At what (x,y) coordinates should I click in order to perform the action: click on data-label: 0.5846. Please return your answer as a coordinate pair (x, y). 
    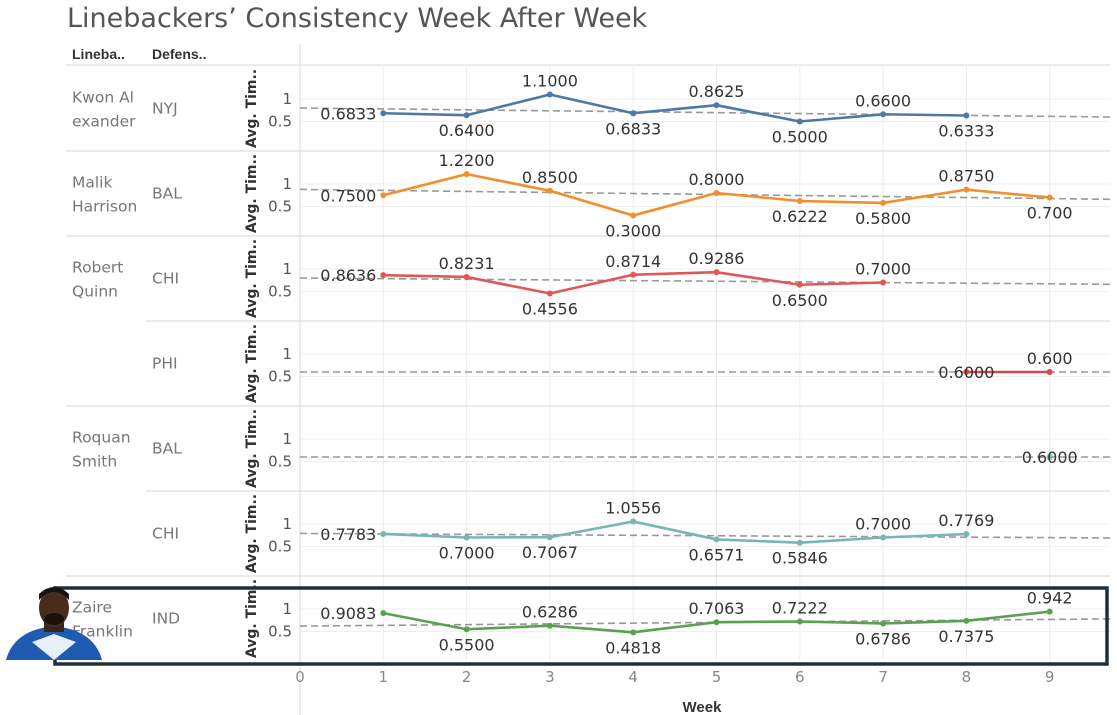
    Looking at the image, I should click on (800, 558).